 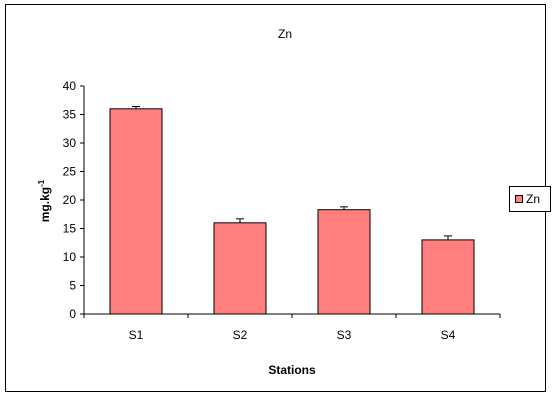 What do you see at coordinates (448, 277) in the screenshot?
I see `bar-s4` at bounding box center [448, 277].